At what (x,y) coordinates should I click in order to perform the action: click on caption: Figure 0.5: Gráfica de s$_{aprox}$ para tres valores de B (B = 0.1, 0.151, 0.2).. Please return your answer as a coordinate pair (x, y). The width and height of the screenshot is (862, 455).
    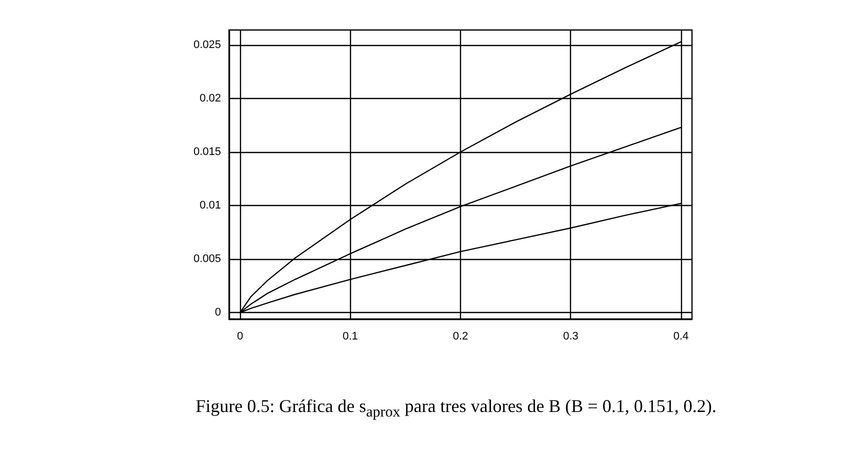
    Looking at the image, I should click on (456, 409).